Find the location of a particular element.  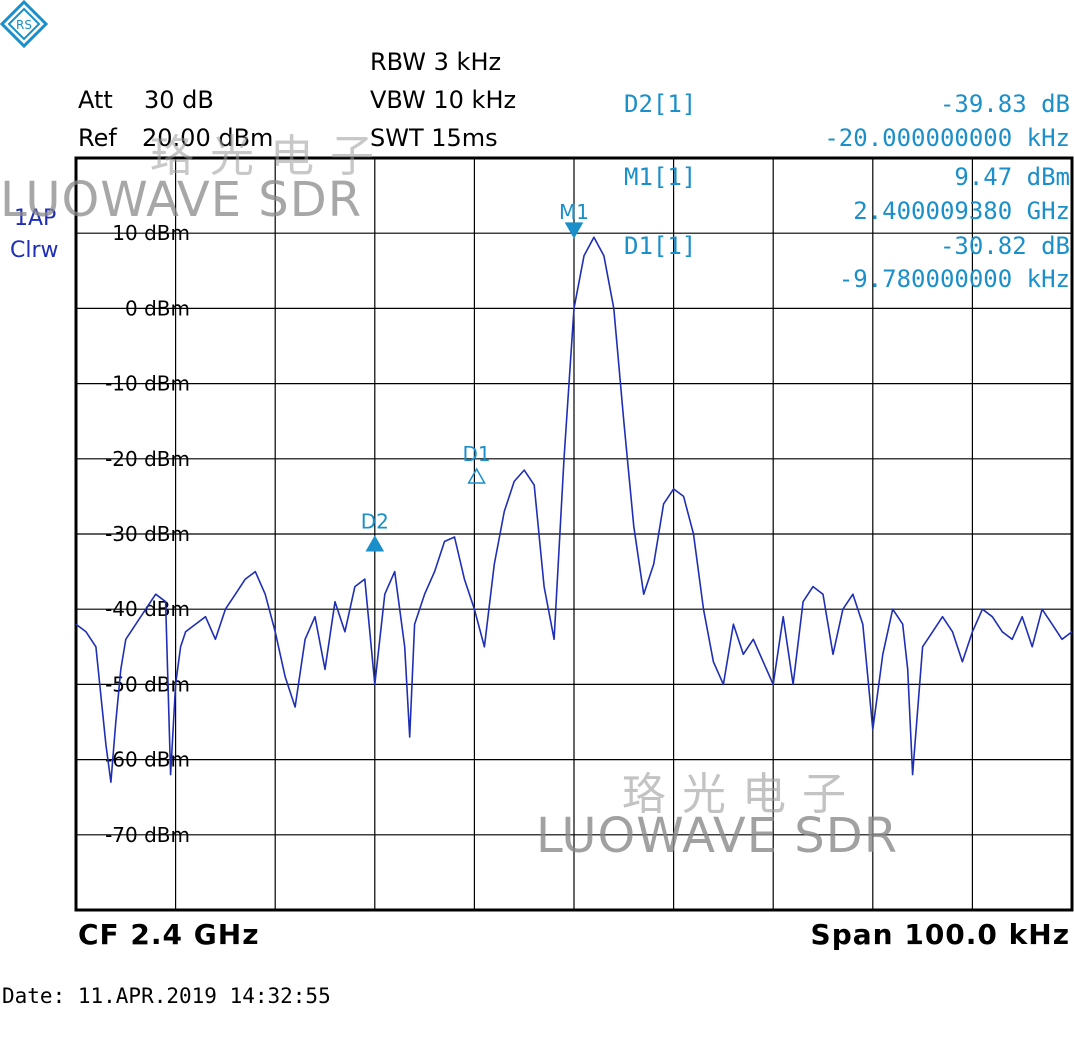

rohde-schwarz-logo-icon: RS is located at coordinates (24, 24).